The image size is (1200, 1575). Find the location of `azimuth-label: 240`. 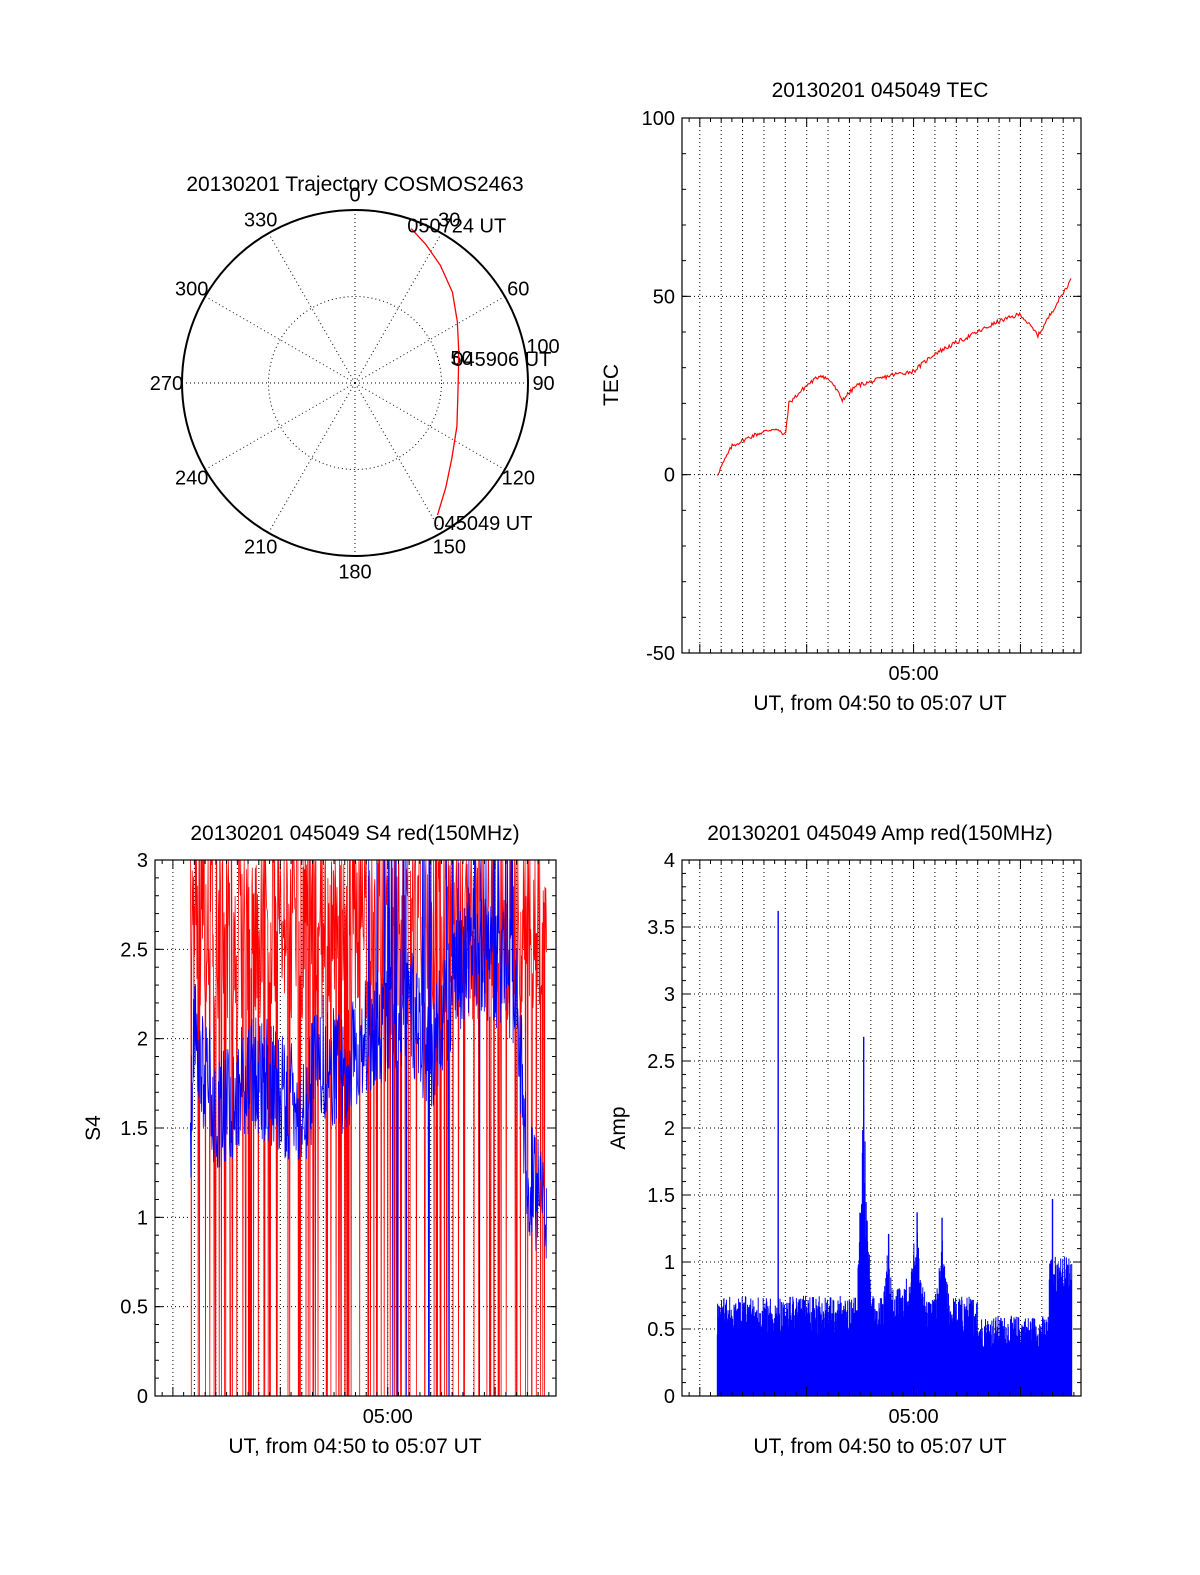

azimuth-label: 240 is located at coordinates (191, 478).